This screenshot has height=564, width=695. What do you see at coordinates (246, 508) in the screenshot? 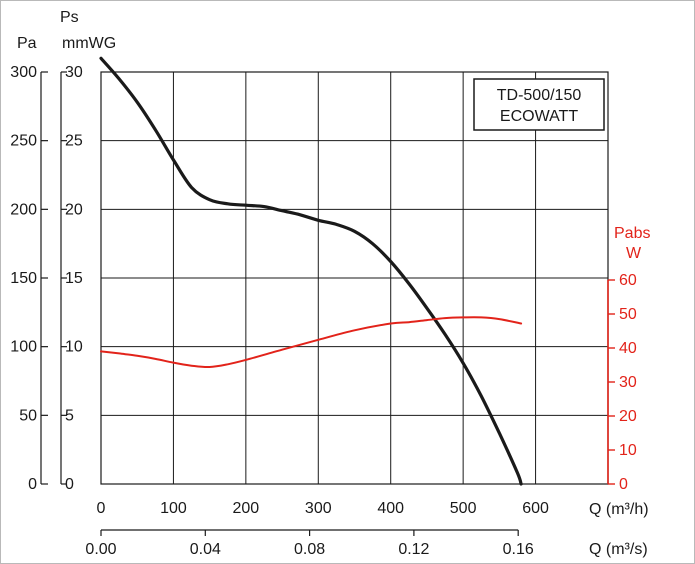
I see `m3h-tick-label: 200` at bounding box center [246, 508].